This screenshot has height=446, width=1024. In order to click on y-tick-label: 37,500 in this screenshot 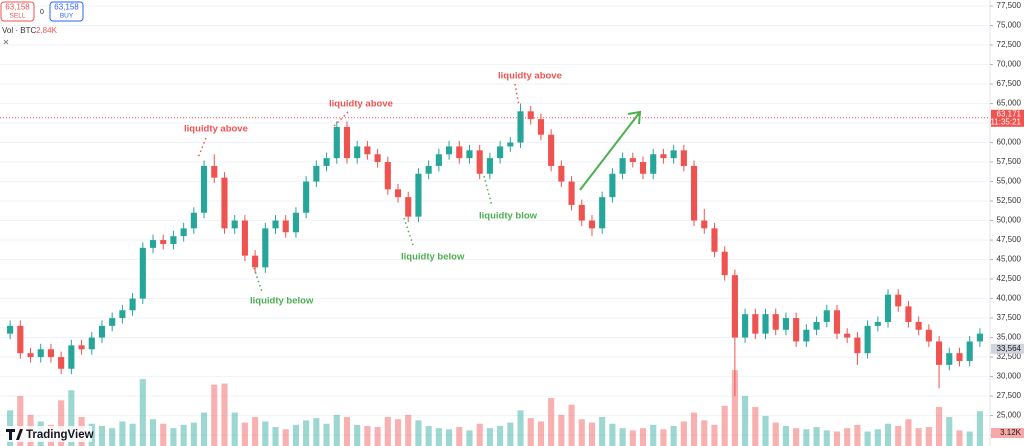, I will do `click(1009, 317)`.